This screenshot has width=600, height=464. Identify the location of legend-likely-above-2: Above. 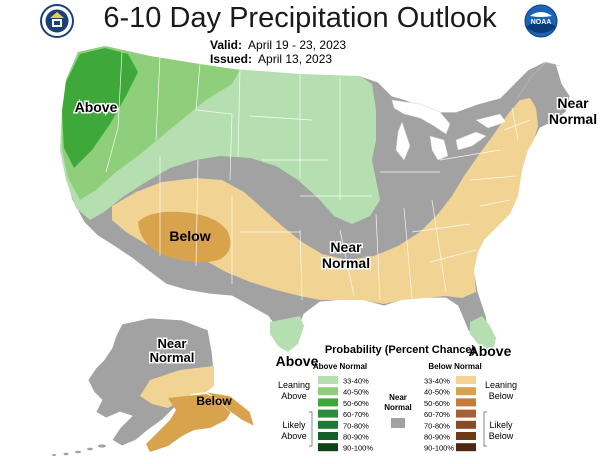
(294, 436).